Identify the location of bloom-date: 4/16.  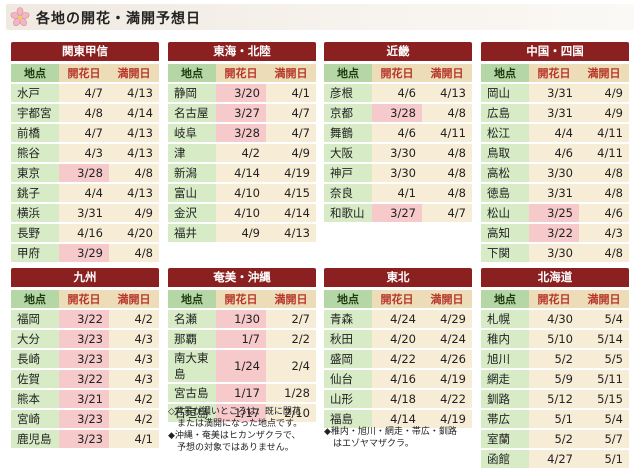
(397, 379).